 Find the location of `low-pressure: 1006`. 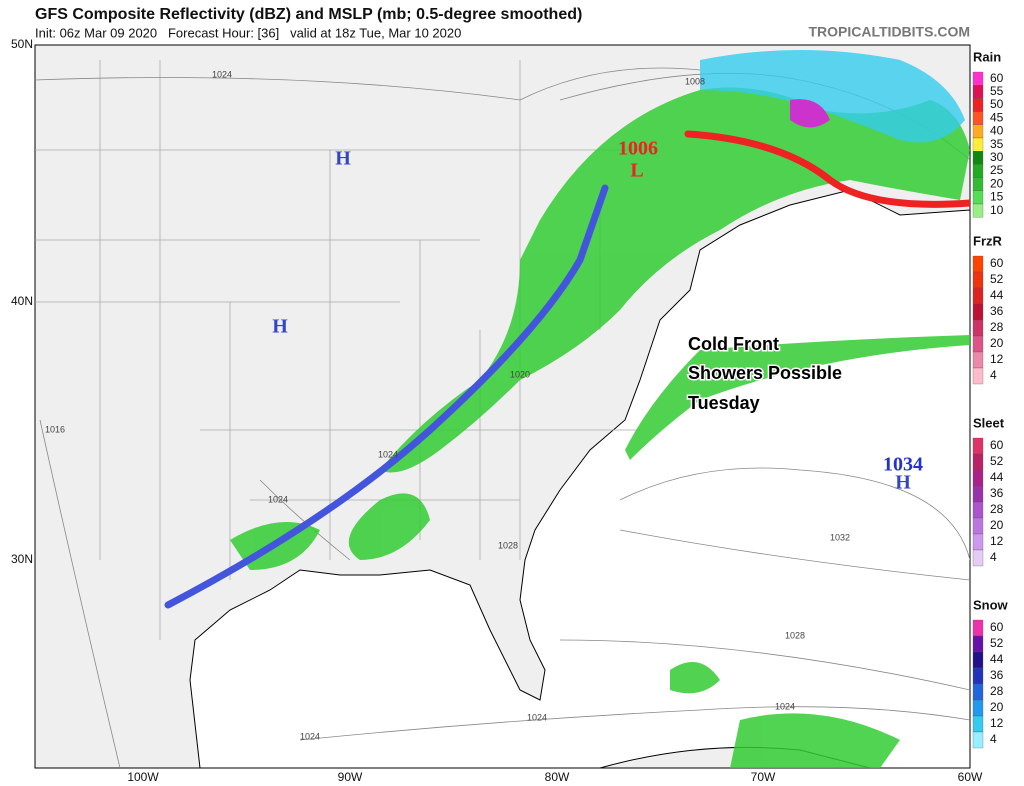

low-pressure: 1006 is located at coordinates (638, 149).